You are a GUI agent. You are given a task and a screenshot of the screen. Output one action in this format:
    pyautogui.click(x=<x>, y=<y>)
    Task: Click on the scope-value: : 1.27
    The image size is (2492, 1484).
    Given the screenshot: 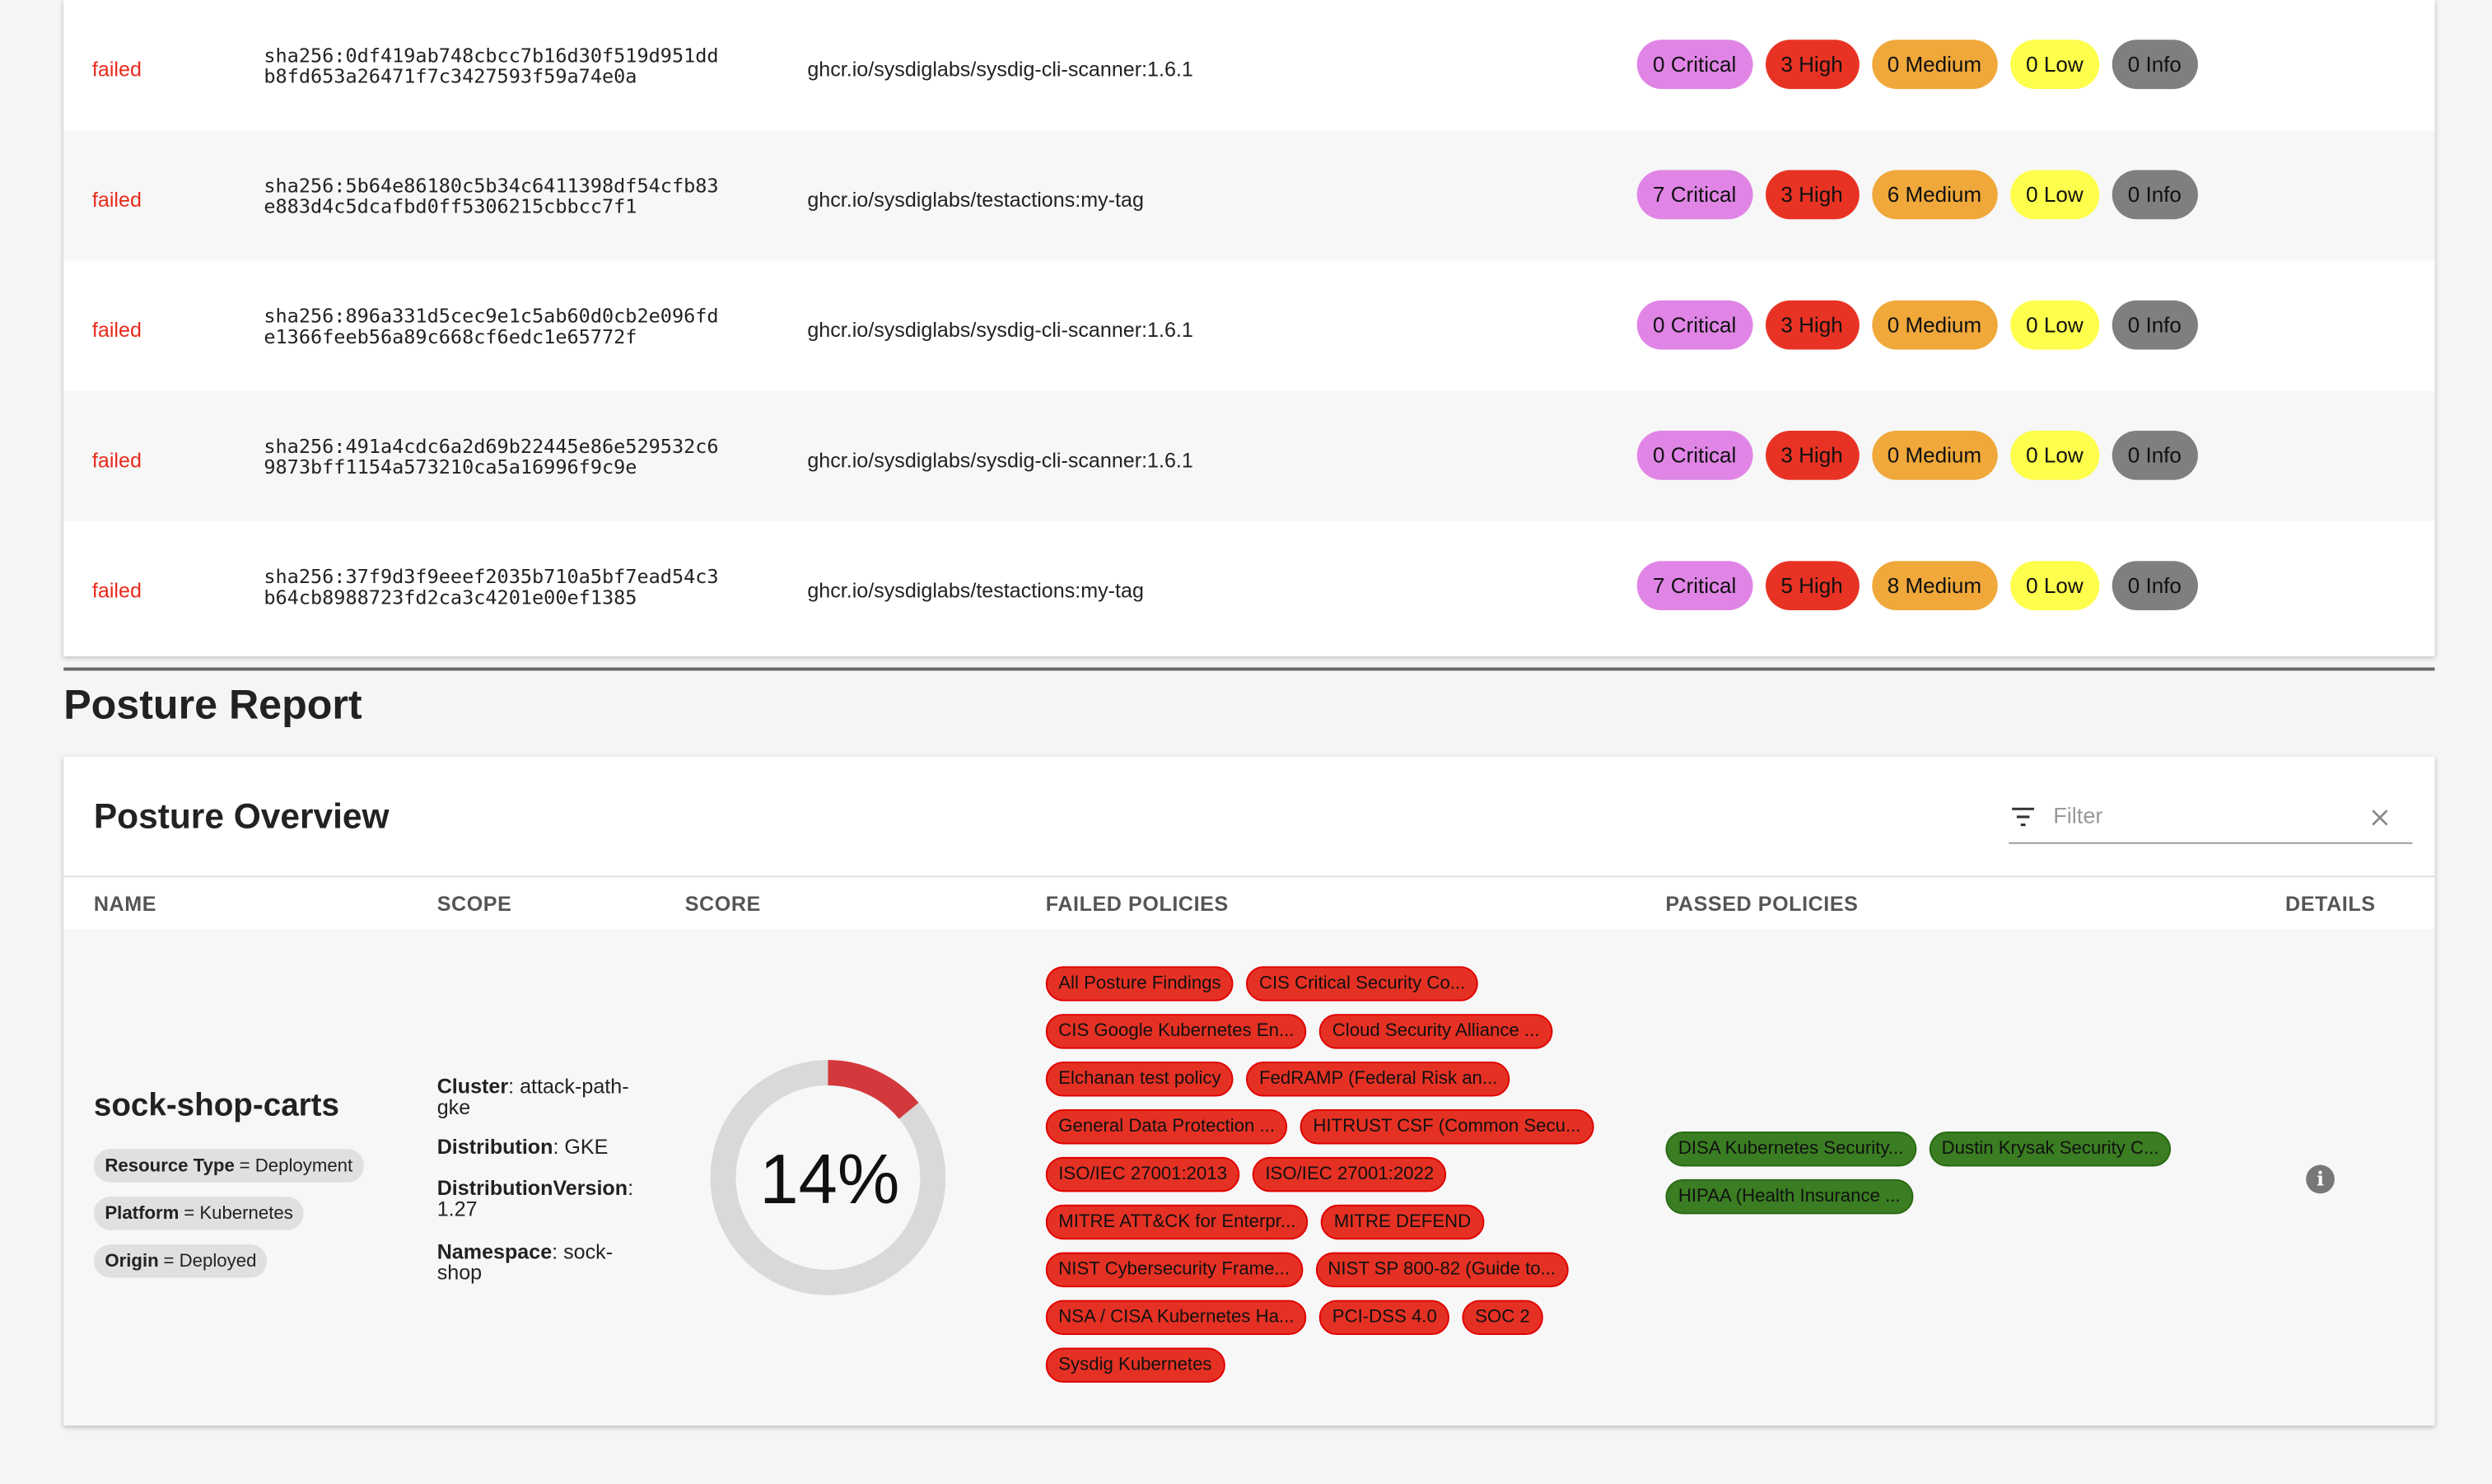 What is the action you would take?
    pyautogui.click(x=535, y=1198)
    